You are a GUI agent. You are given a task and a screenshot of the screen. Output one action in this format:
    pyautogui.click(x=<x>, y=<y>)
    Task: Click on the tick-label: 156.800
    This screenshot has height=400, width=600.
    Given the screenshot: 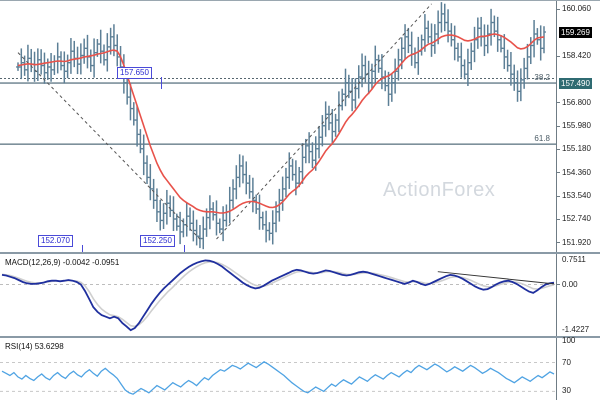 What is the action you would take?
    pyautogui.click(x=576, y=102)
    